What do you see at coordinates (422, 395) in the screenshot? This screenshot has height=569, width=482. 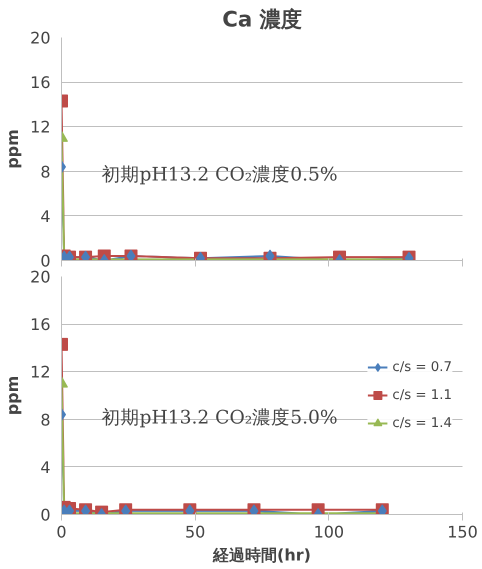 I see `legend-label: c/s = 1.1` at bounding box center [422, 395].